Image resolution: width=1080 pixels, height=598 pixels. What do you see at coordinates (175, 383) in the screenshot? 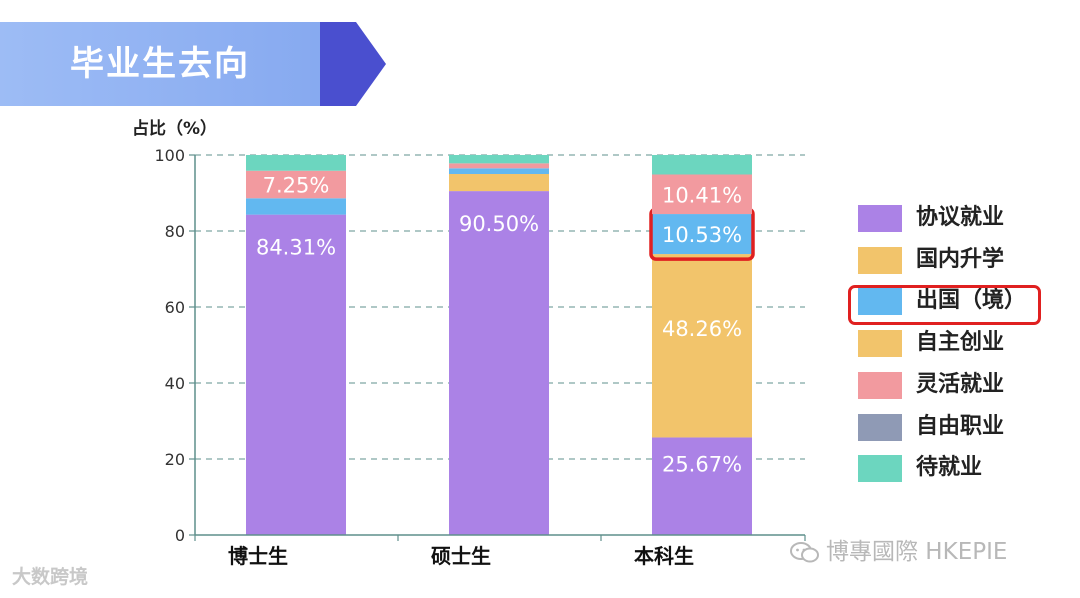
I see `y-tick-label: 40` at bounding box center [175, 383].